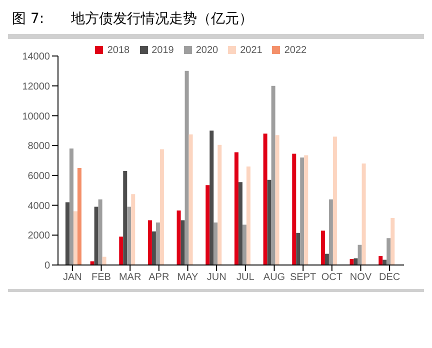 The height and width of the screenshot is (348, 432). I want to click on x-tick-label: NOV, so click(361, 278).